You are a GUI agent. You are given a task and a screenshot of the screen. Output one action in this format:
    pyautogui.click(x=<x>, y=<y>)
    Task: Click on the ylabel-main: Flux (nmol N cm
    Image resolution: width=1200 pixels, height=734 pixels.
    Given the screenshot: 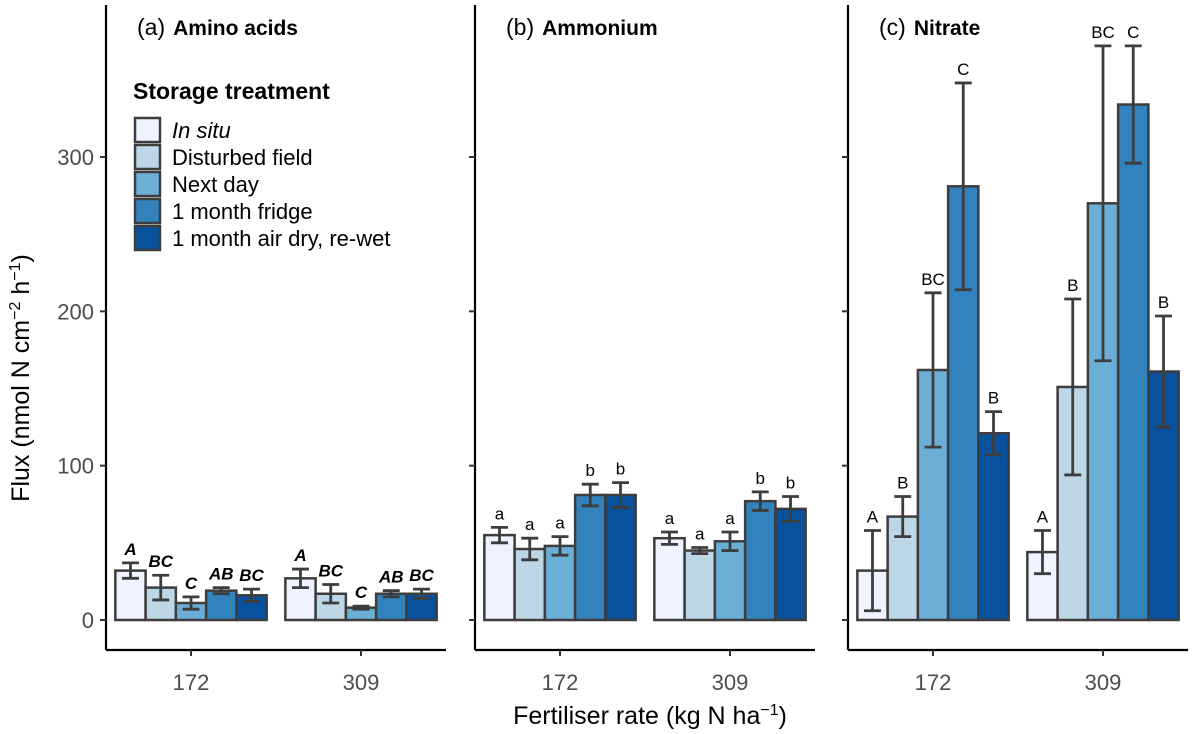 What is the action you would take?
    pyautogui.click(x=21, y=411)
    